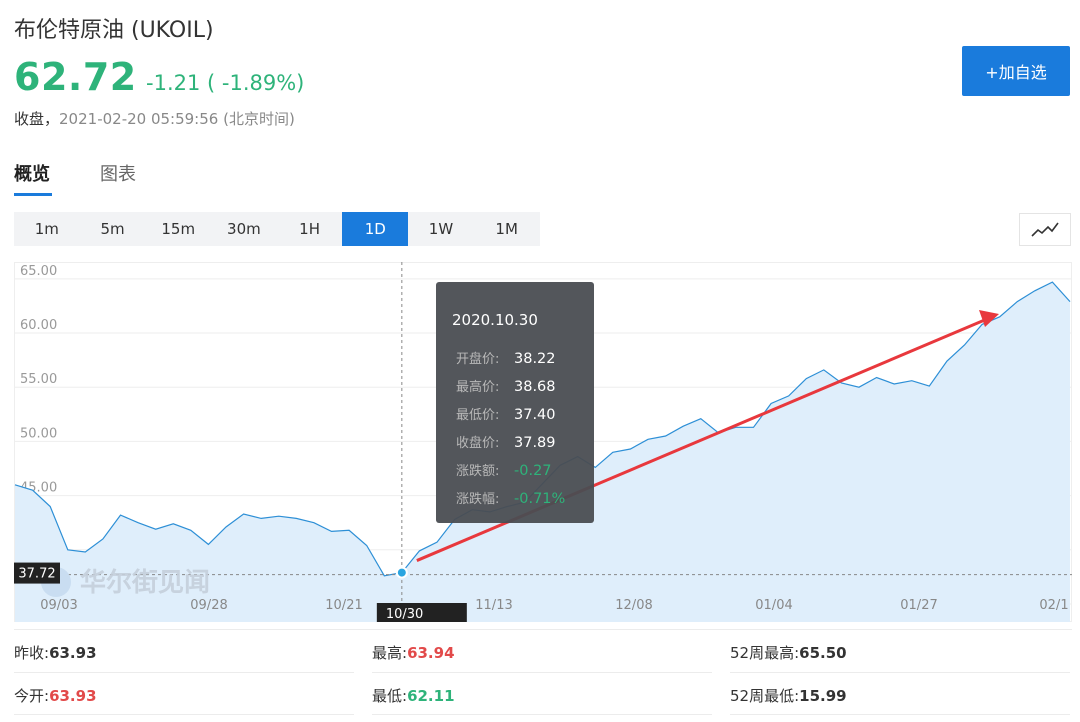 This screenshot has height=722, width=1080. Describe the element at coordinates (343, 605) in the screenshot. I see `x-tick-label: 10/21` at that location.